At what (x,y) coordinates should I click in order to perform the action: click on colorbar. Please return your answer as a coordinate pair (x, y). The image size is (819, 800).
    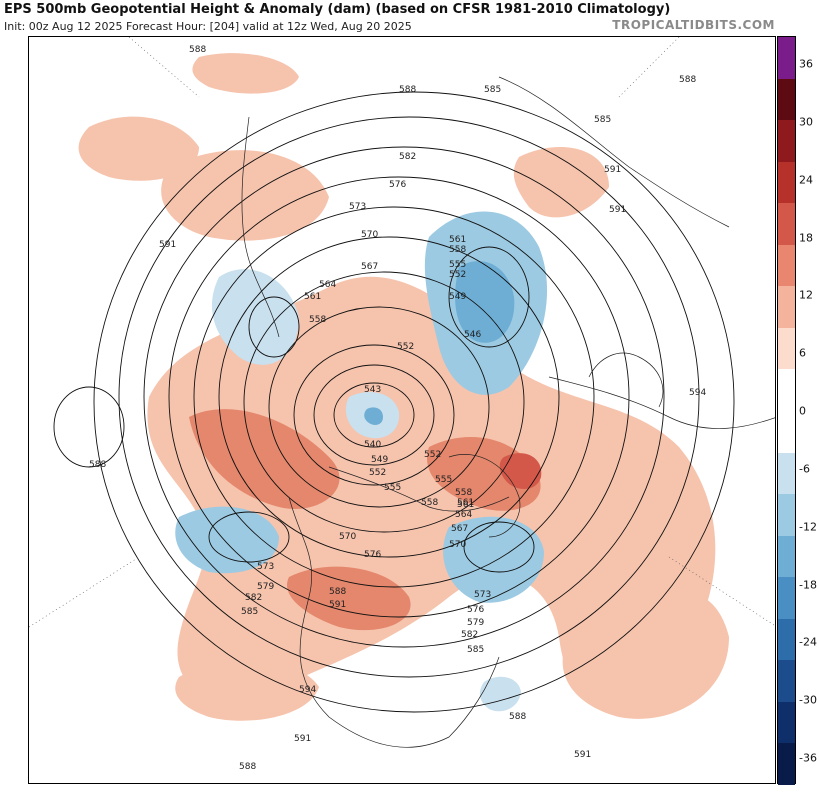
    Looking at the image, I should click on (786, 411).